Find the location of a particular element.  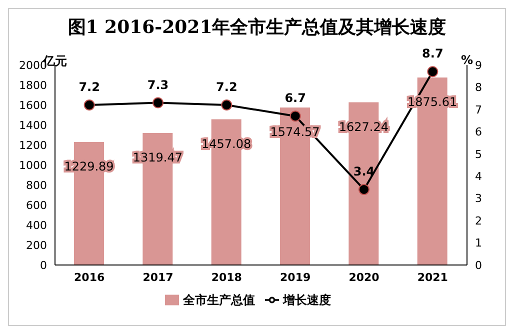

data-label: 6.7 is located at coordinates (295, 98).